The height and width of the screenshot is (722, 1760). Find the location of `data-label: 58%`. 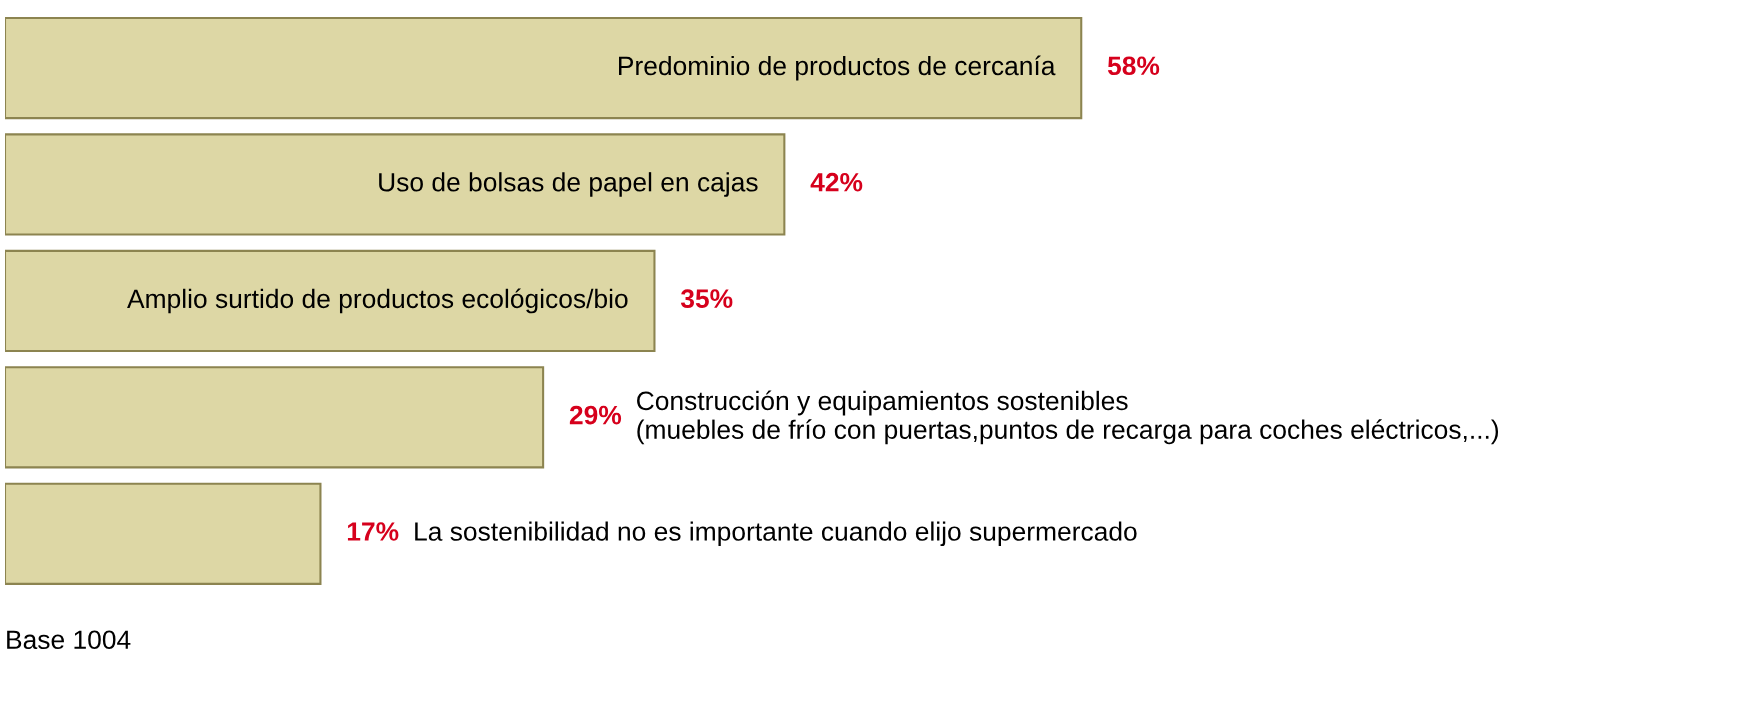

data-label: 58% is located at coordinates (1133, 66).